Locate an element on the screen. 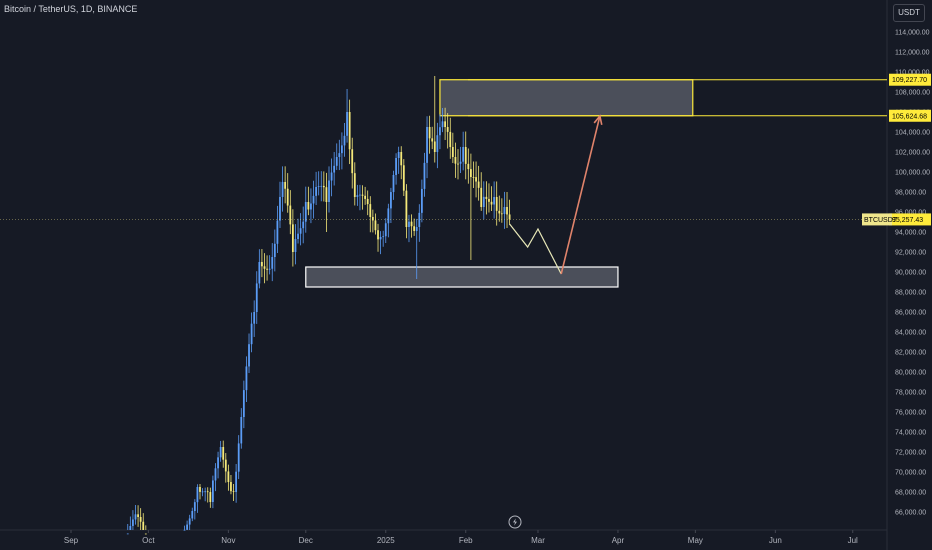 The image size is (932, 550). x-tick-label: Nov is located at coordinates (228, 540).